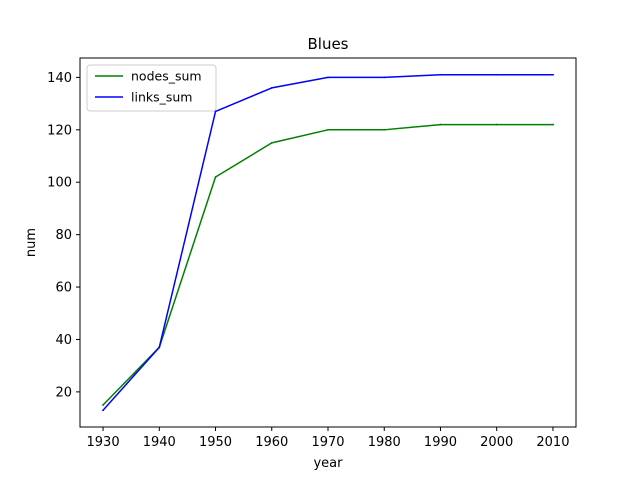 Image resolution: width=640 pixels, height=480 pixels. Describe the element at coordinates (271, 143) in the screenshot. I see `data-point-nodes-sum-1960` at that location.